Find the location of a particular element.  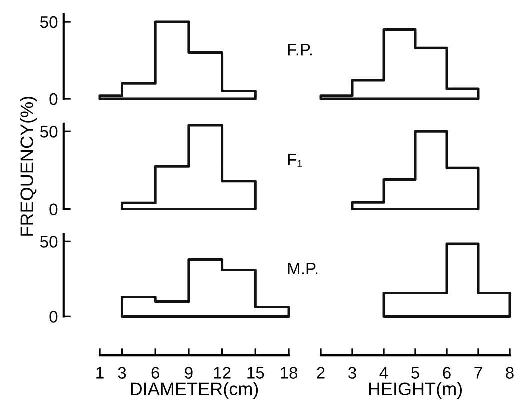

x-tick-label: 12 is located at coordinates (222, 373).